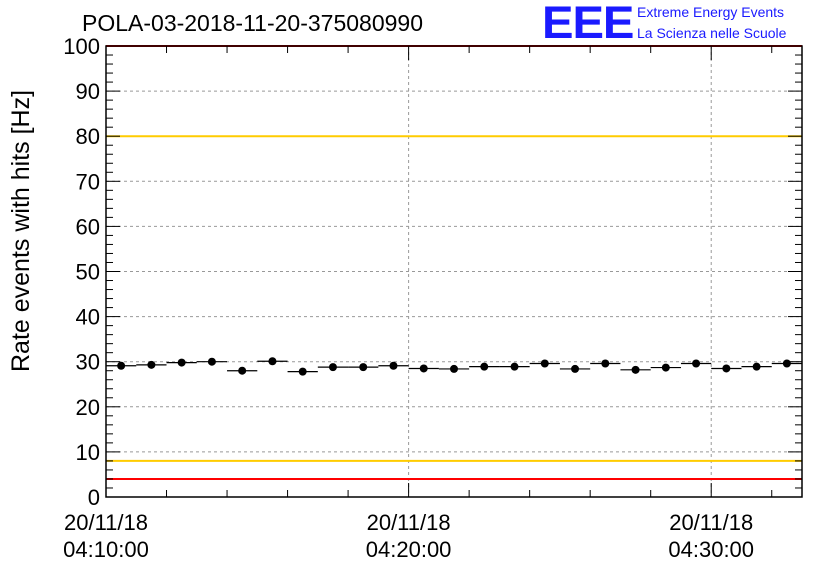 The height and width of the screenshot is (572, 836). What do you see at coordinates (88, 226) in the screenshot?
I see `y-tick-label: 60` at bounding box center [88, 226].